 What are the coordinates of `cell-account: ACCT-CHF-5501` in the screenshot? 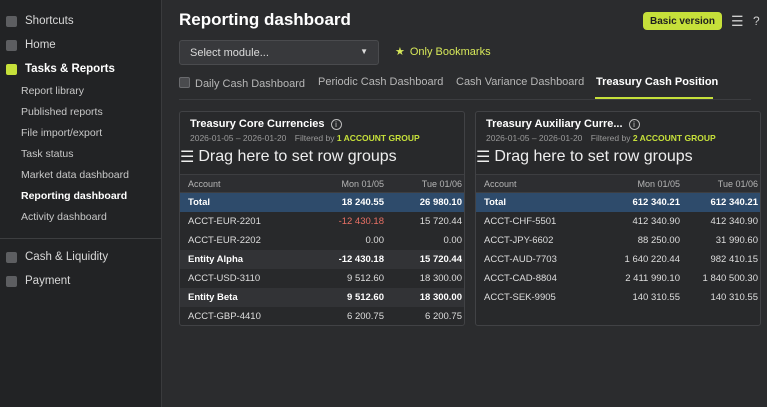 It's located at (520, 221).